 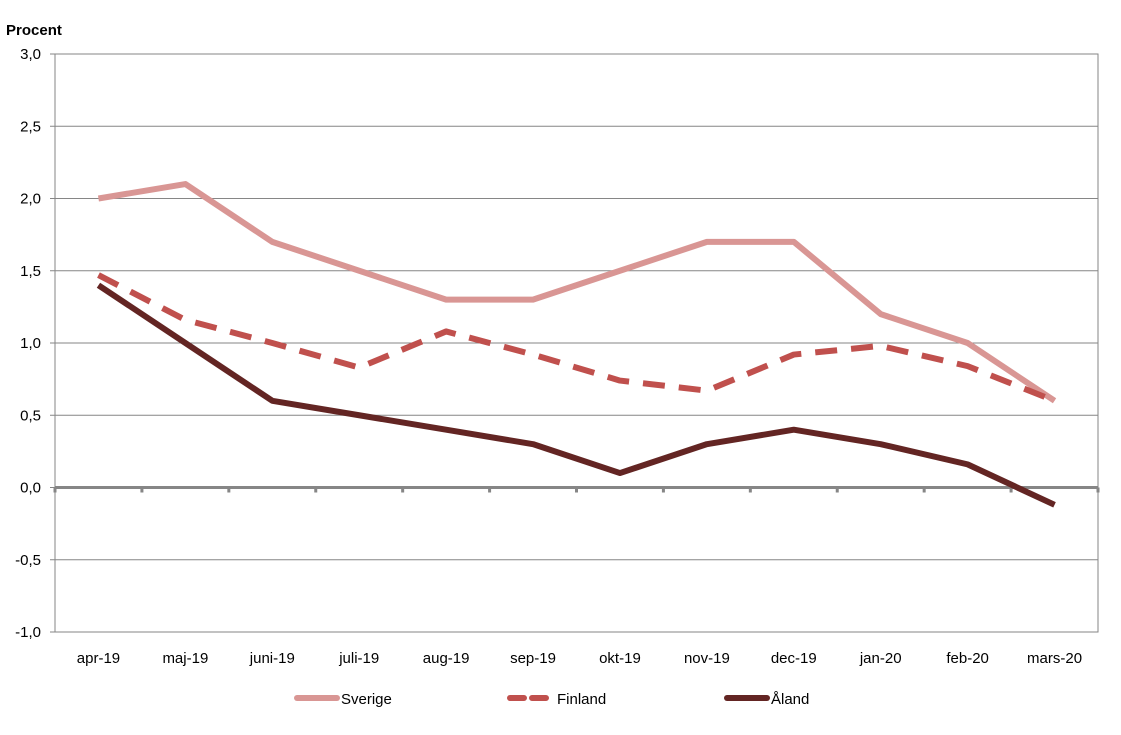 I want to click on x-tick-label: dec-19, so click(x=794, y=658).